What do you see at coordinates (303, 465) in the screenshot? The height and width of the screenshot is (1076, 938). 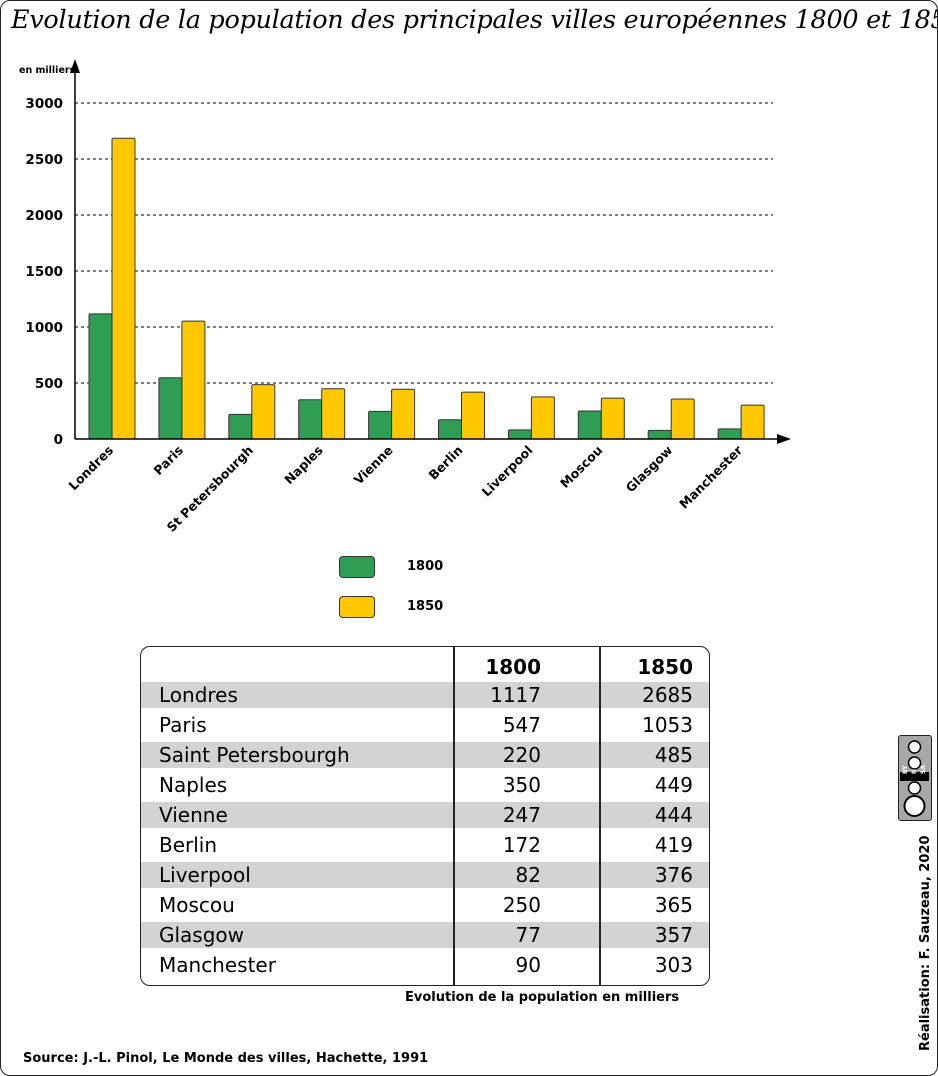 I see `x-tick-label: Naples` at bounding box center [303, 465].